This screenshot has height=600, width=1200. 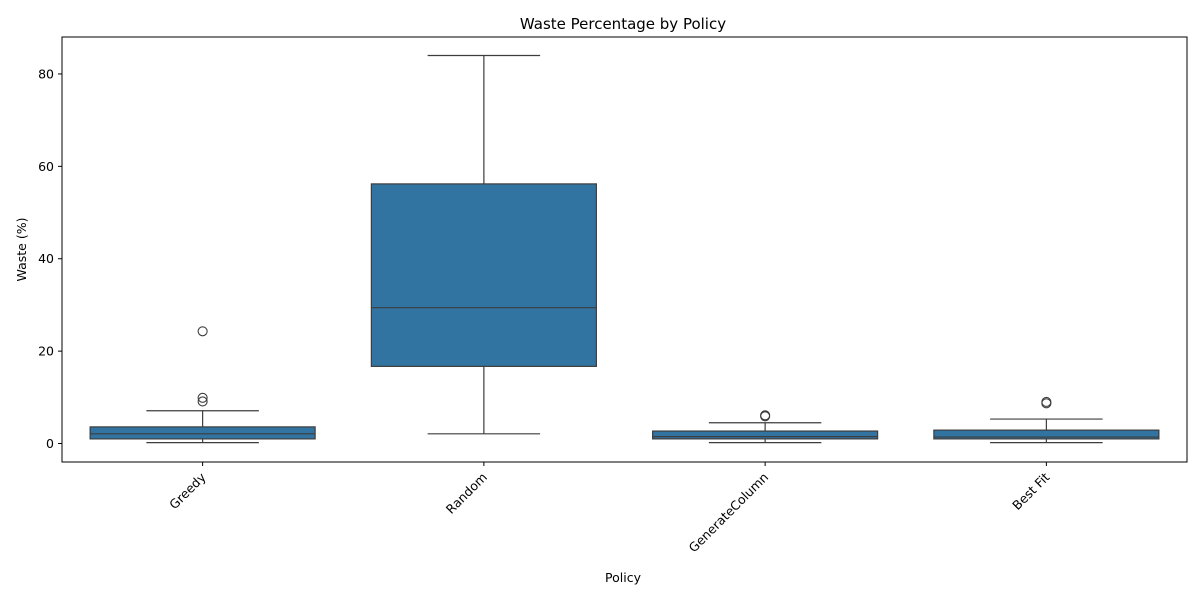 I want to click on y-axis-label: Waste (%), so click(x=21, y=250).